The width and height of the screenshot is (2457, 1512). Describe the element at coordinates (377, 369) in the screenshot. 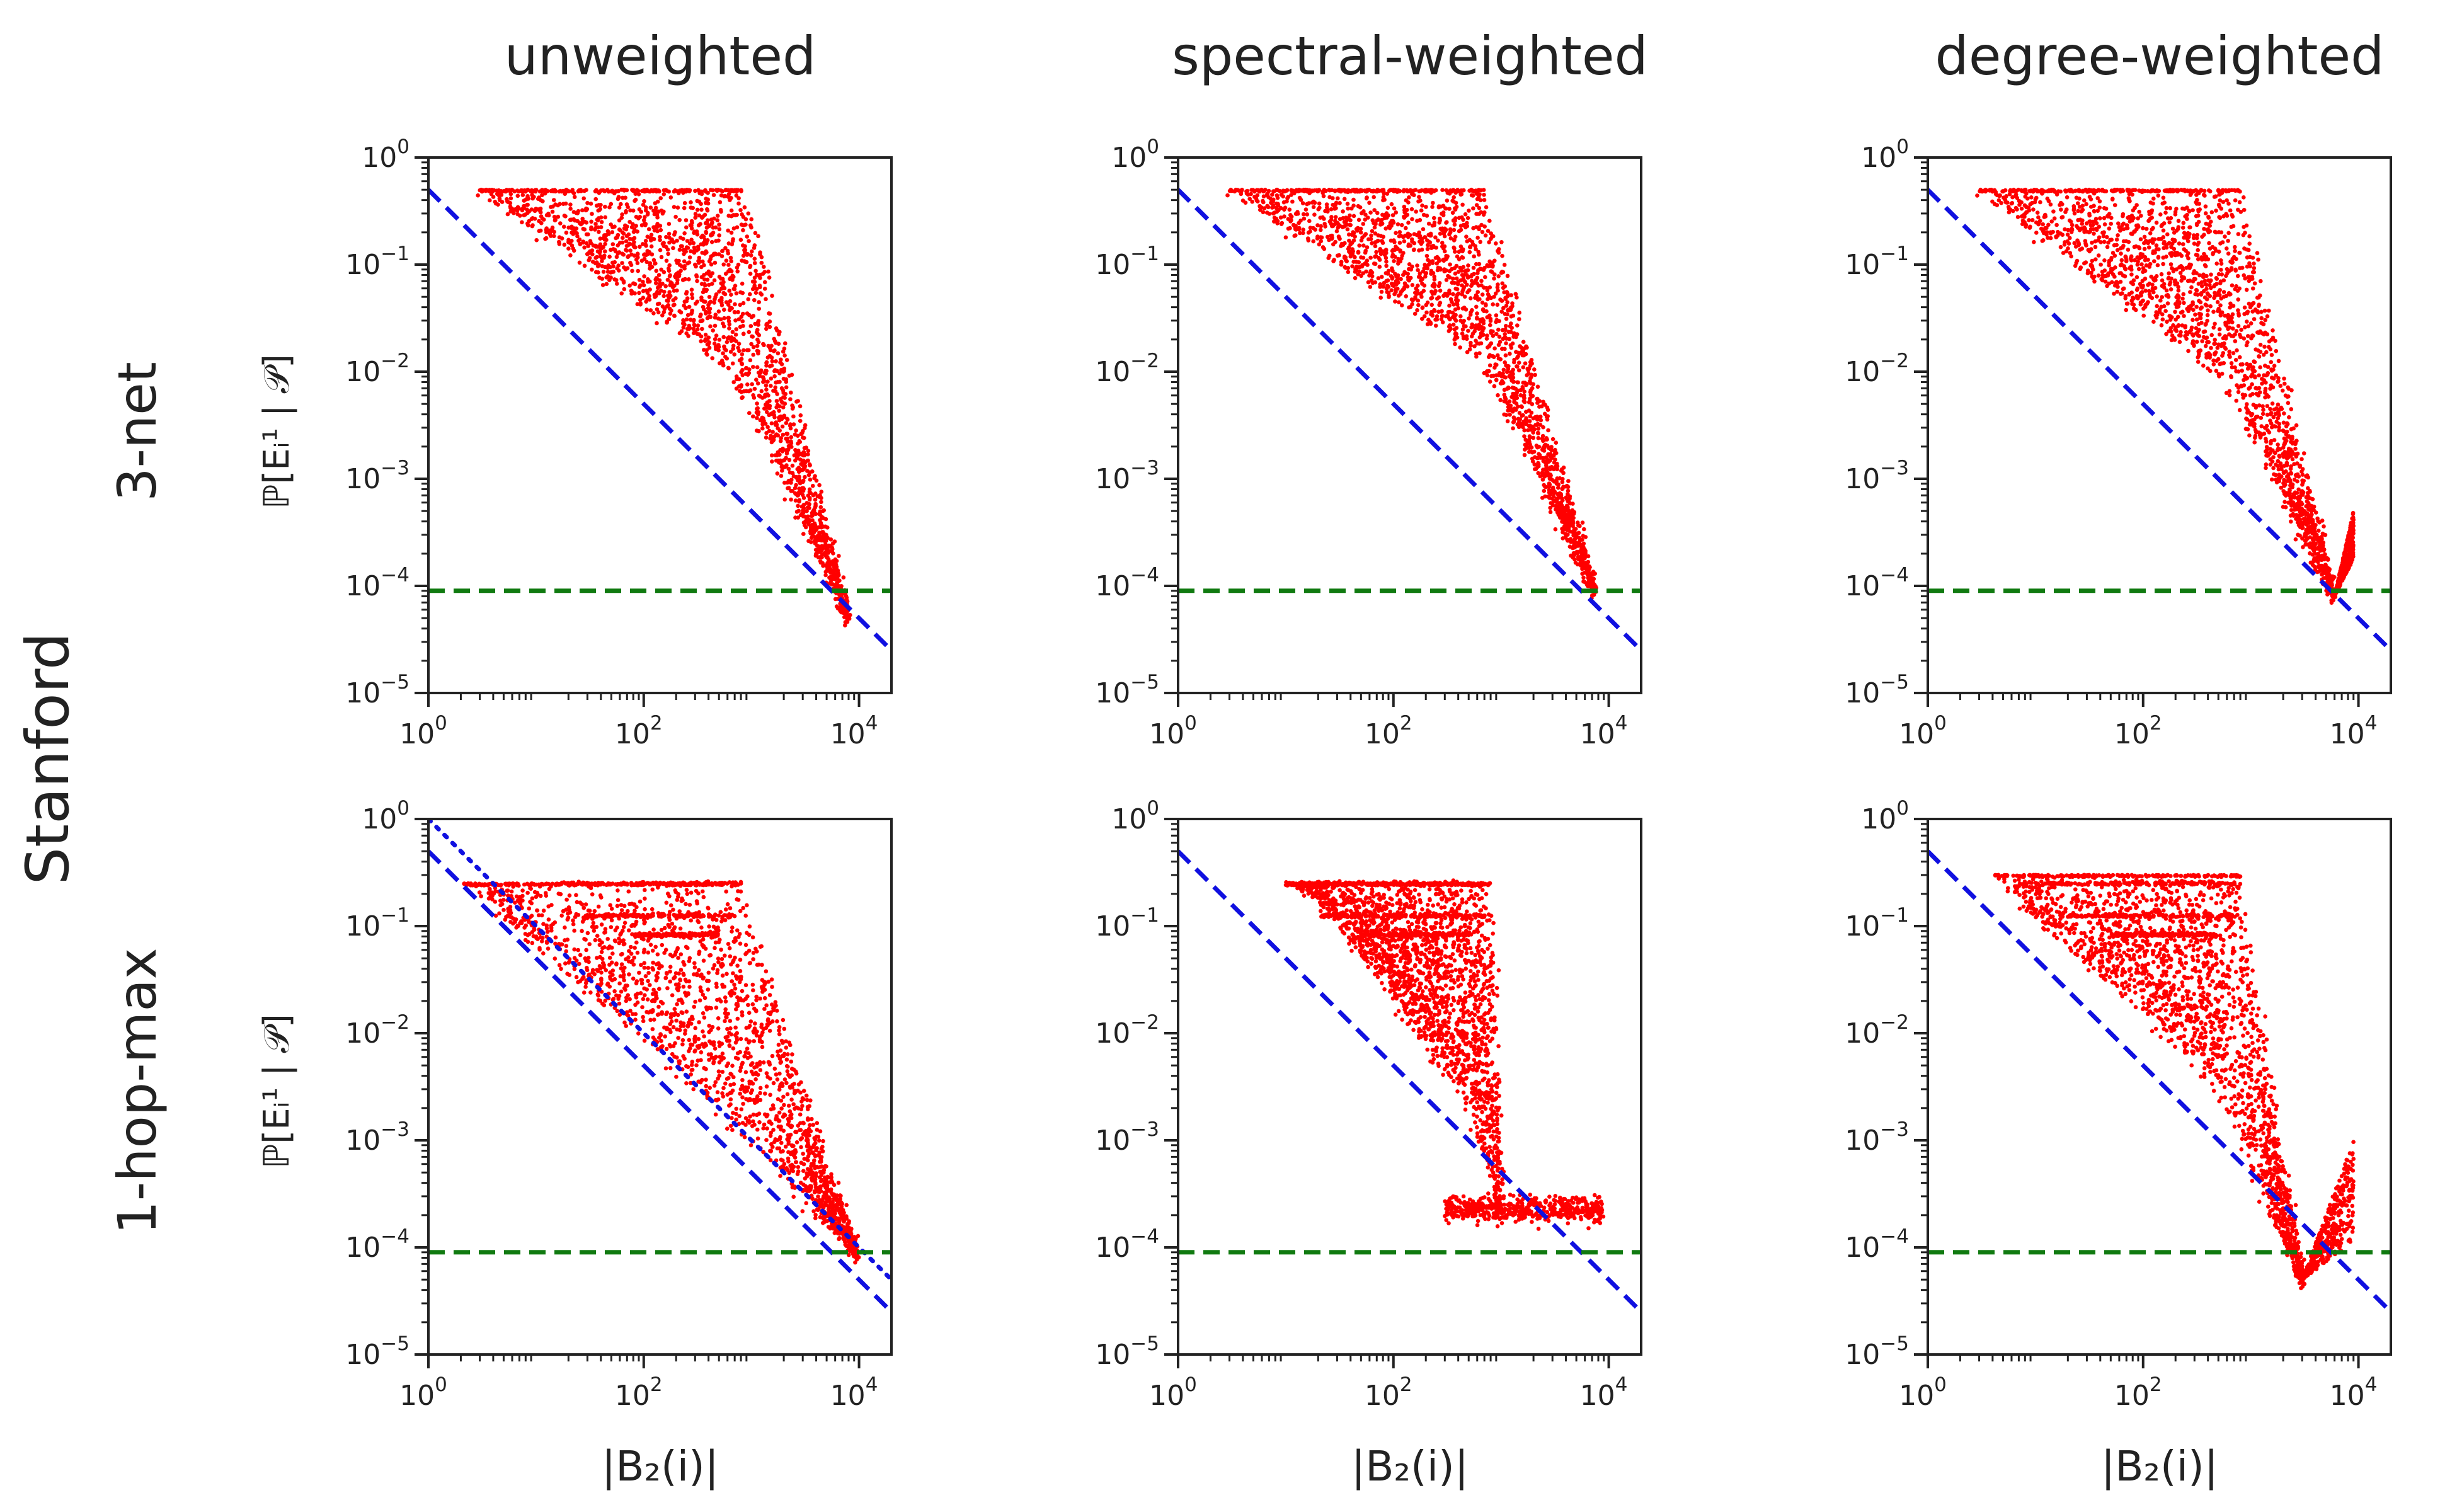

I see `y-tick-label: 10−2` at that location.